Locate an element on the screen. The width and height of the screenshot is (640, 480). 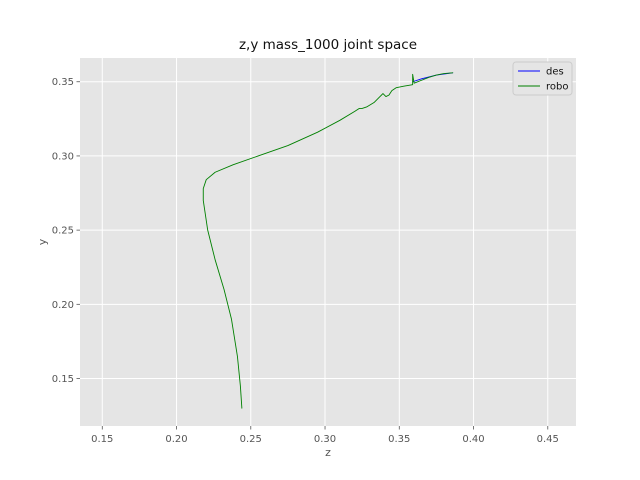
legend: des robo is located at coordinates (542, 78).